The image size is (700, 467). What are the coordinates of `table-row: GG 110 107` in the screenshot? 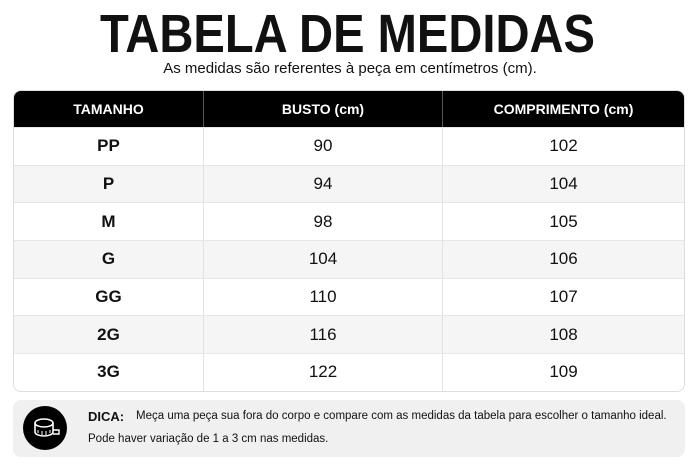 It's located at (349, 296).